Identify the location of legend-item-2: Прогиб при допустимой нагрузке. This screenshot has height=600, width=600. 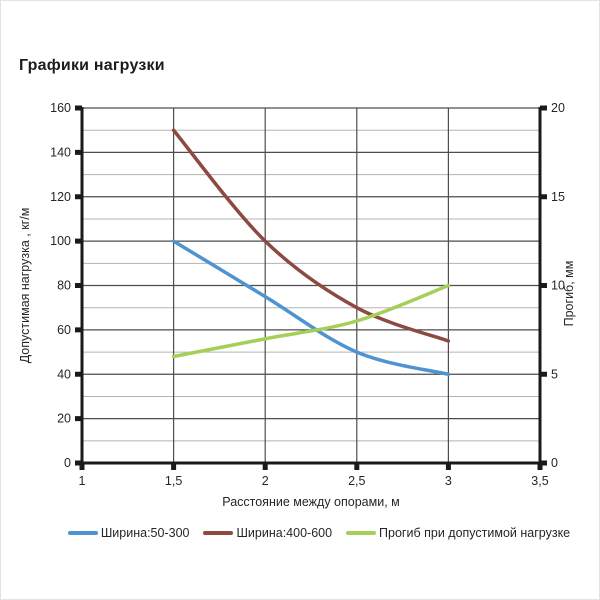
(458, 533).